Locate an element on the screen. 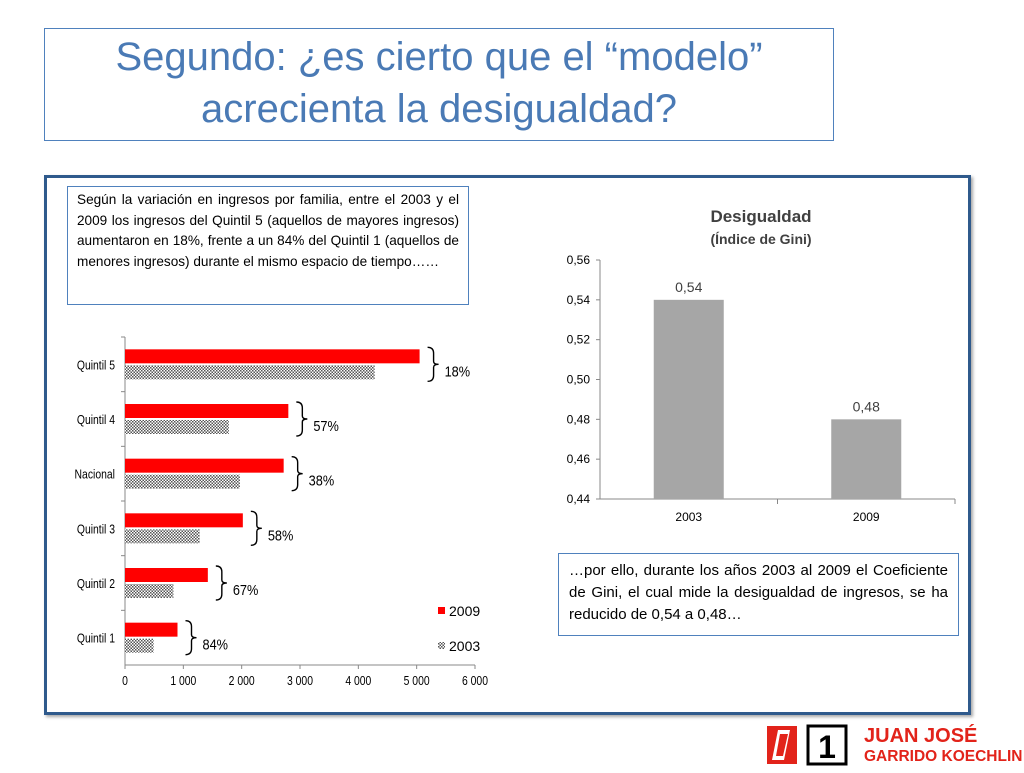  logo-mark: 1 JUAN JOSÉ GARRIDO KOECHLIN is located at coordinates (894, 745).